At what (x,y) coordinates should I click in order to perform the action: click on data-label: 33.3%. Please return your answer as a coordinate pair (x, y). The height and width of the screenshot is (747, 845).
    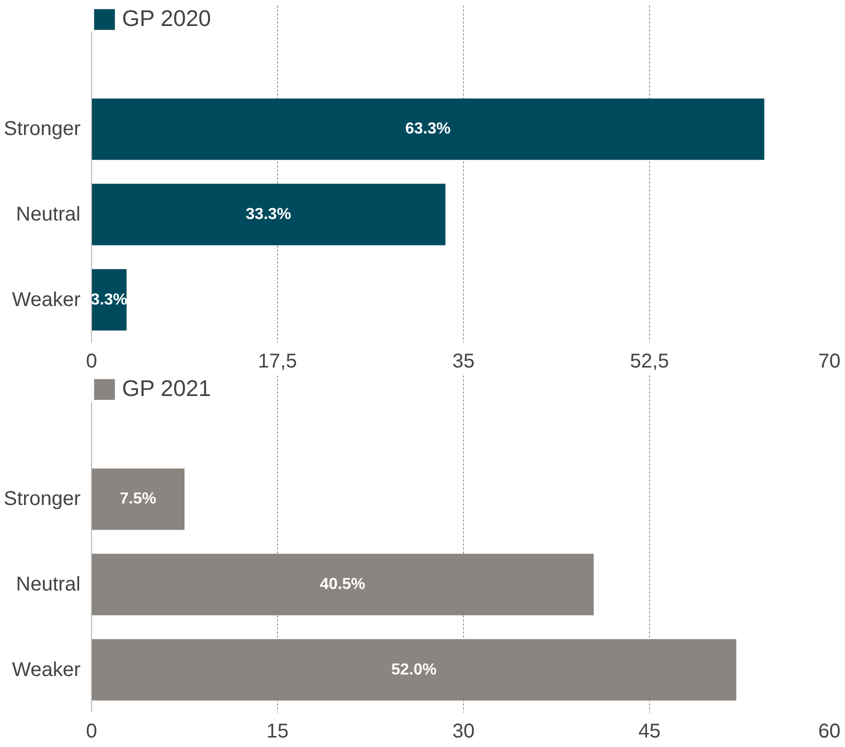
    Looking at the image, I should click on (269, 215).